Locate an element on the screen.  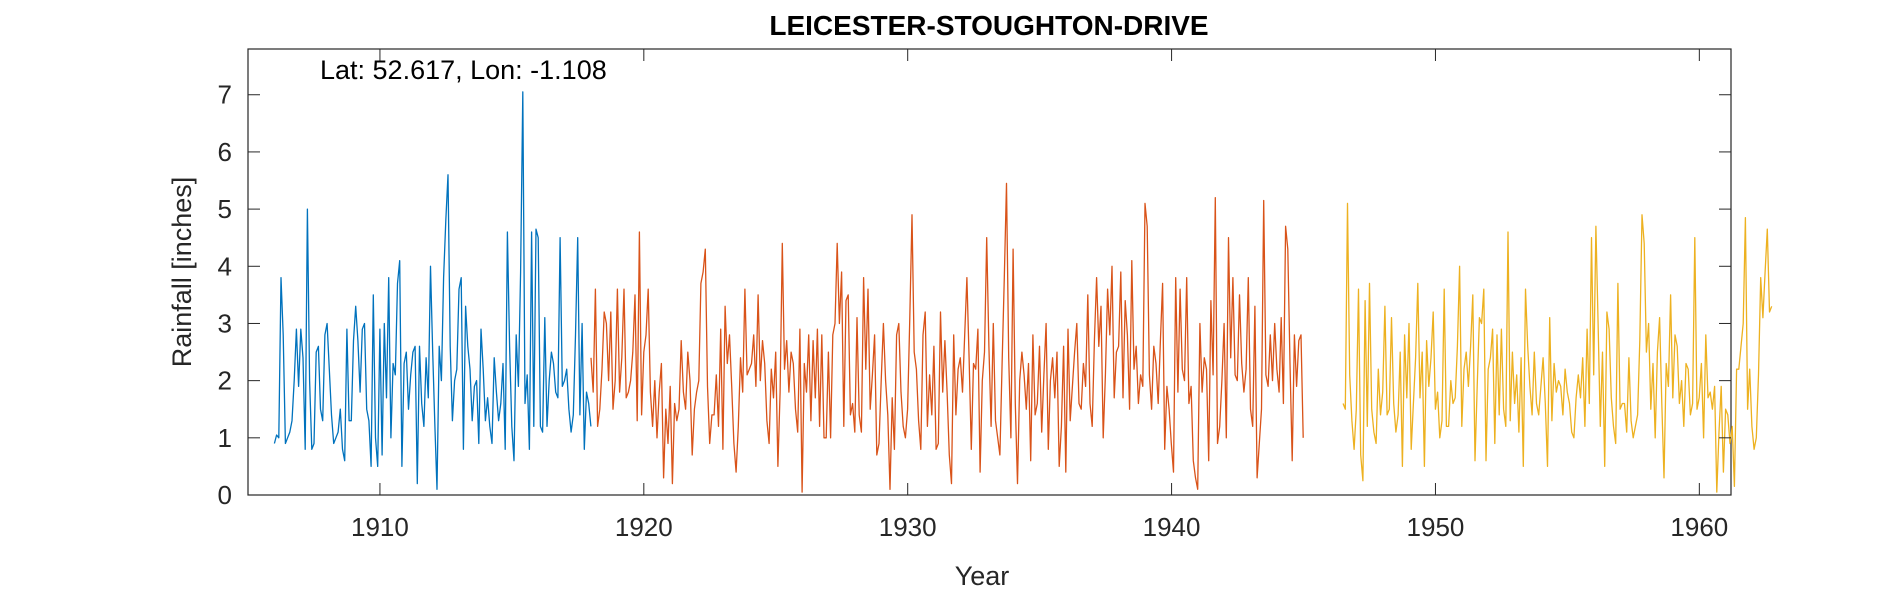
x-tick-label: 1910 is located at coordinates (380, 527).